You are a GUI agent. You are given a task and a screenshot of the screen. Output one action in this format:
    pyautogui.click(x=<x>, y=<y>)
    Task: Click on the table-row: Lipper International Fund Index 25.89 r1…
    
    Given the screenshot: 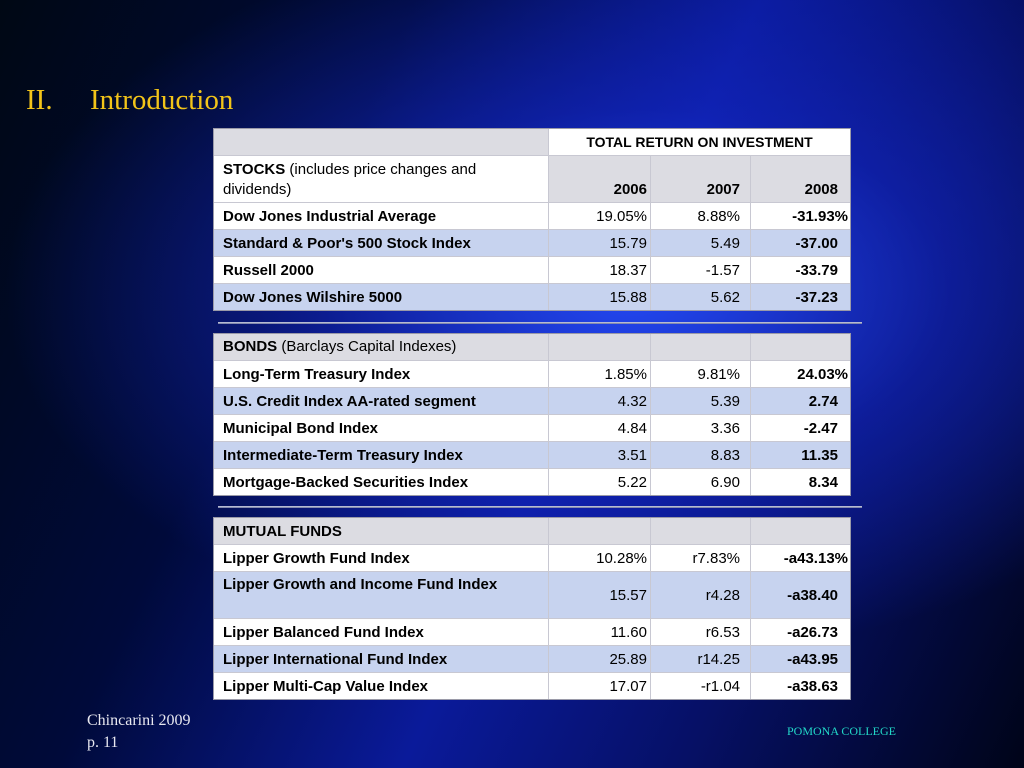 What is the action you would take?
    pyautogui.click(x=532, y=658)
    